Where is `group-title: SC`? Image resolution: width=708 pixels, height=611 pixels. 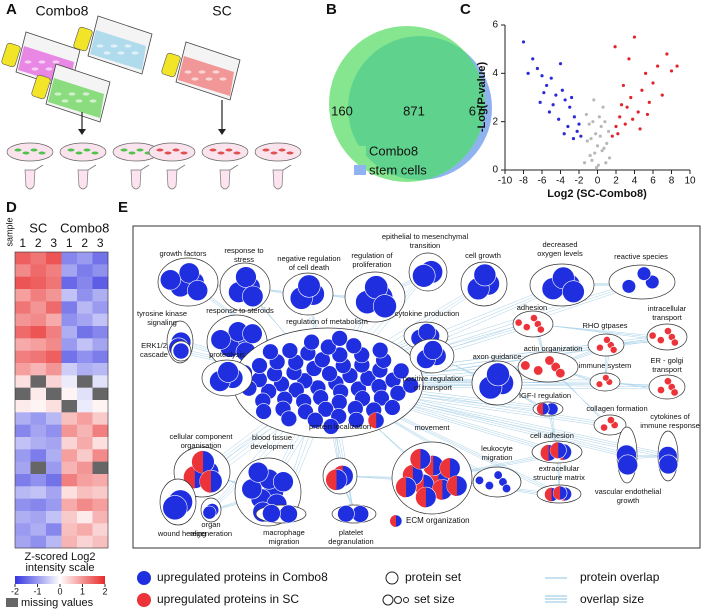
group-title: SC is located at coordinates (221, 11).